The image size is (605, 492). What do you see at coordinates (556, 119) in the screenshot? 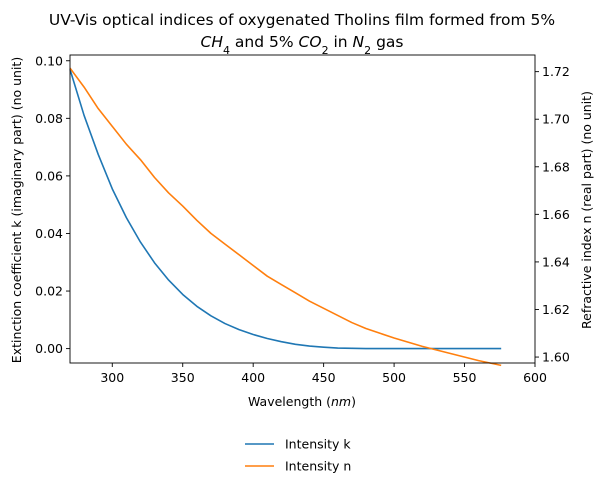
I see `y-right-tick-label-5: 1.70` at bounding box center [556, 119].